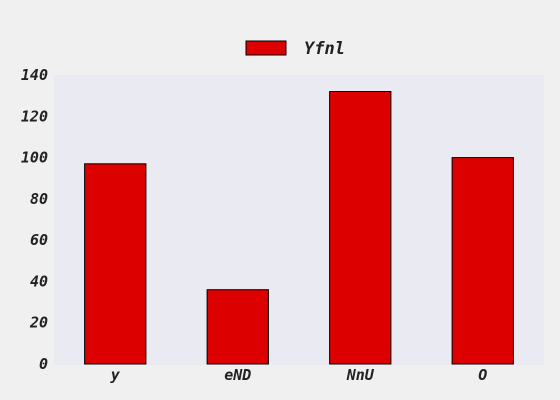  Describe the element at coordinates (39, 281) in the screenshot. I see `y-tick-label: 40` at that location.